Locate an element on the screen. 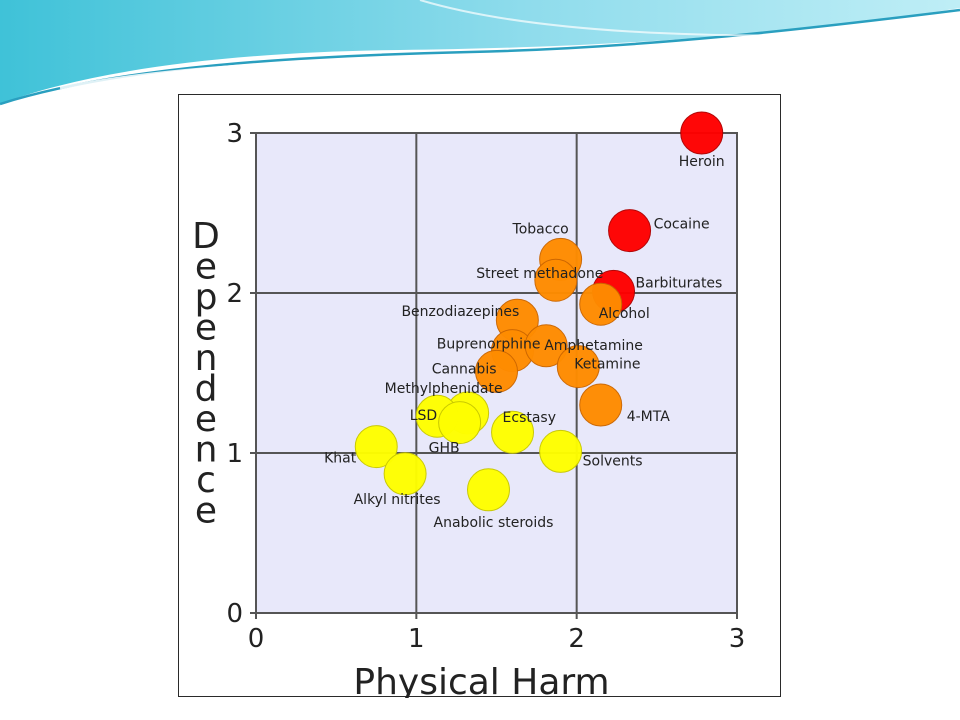  data-point-label: Benzodiazepines is located at coordinates (460, 312).